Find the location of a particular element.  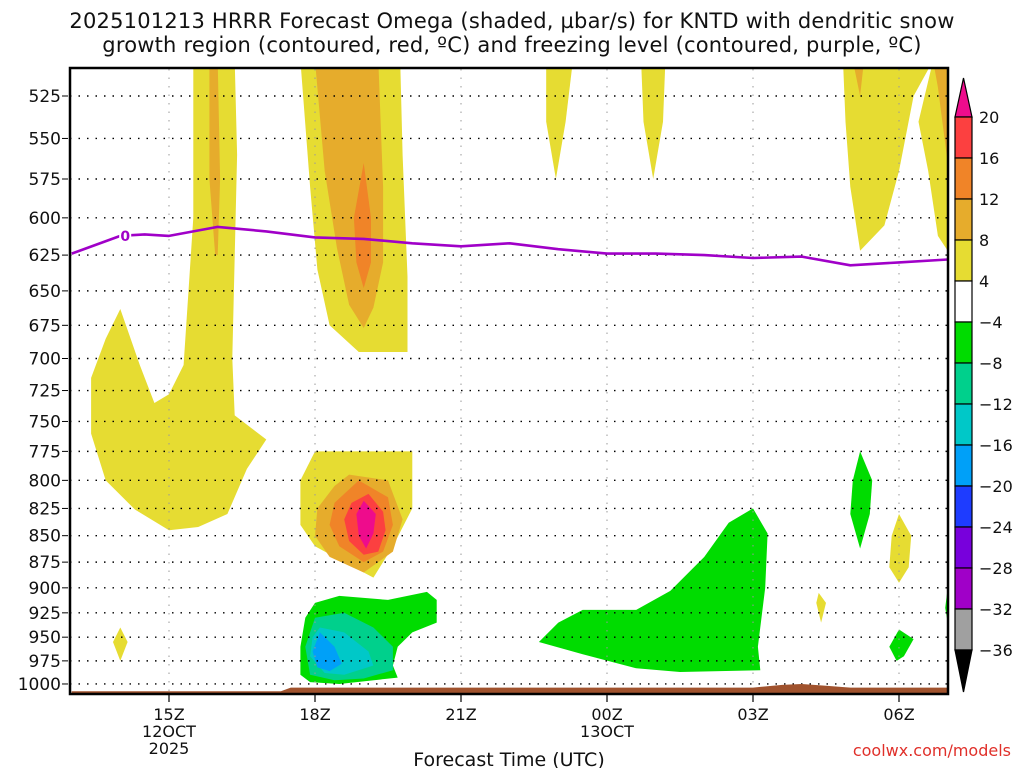

omega-upper-right-tongue-a is located at coordinates (559, 124).